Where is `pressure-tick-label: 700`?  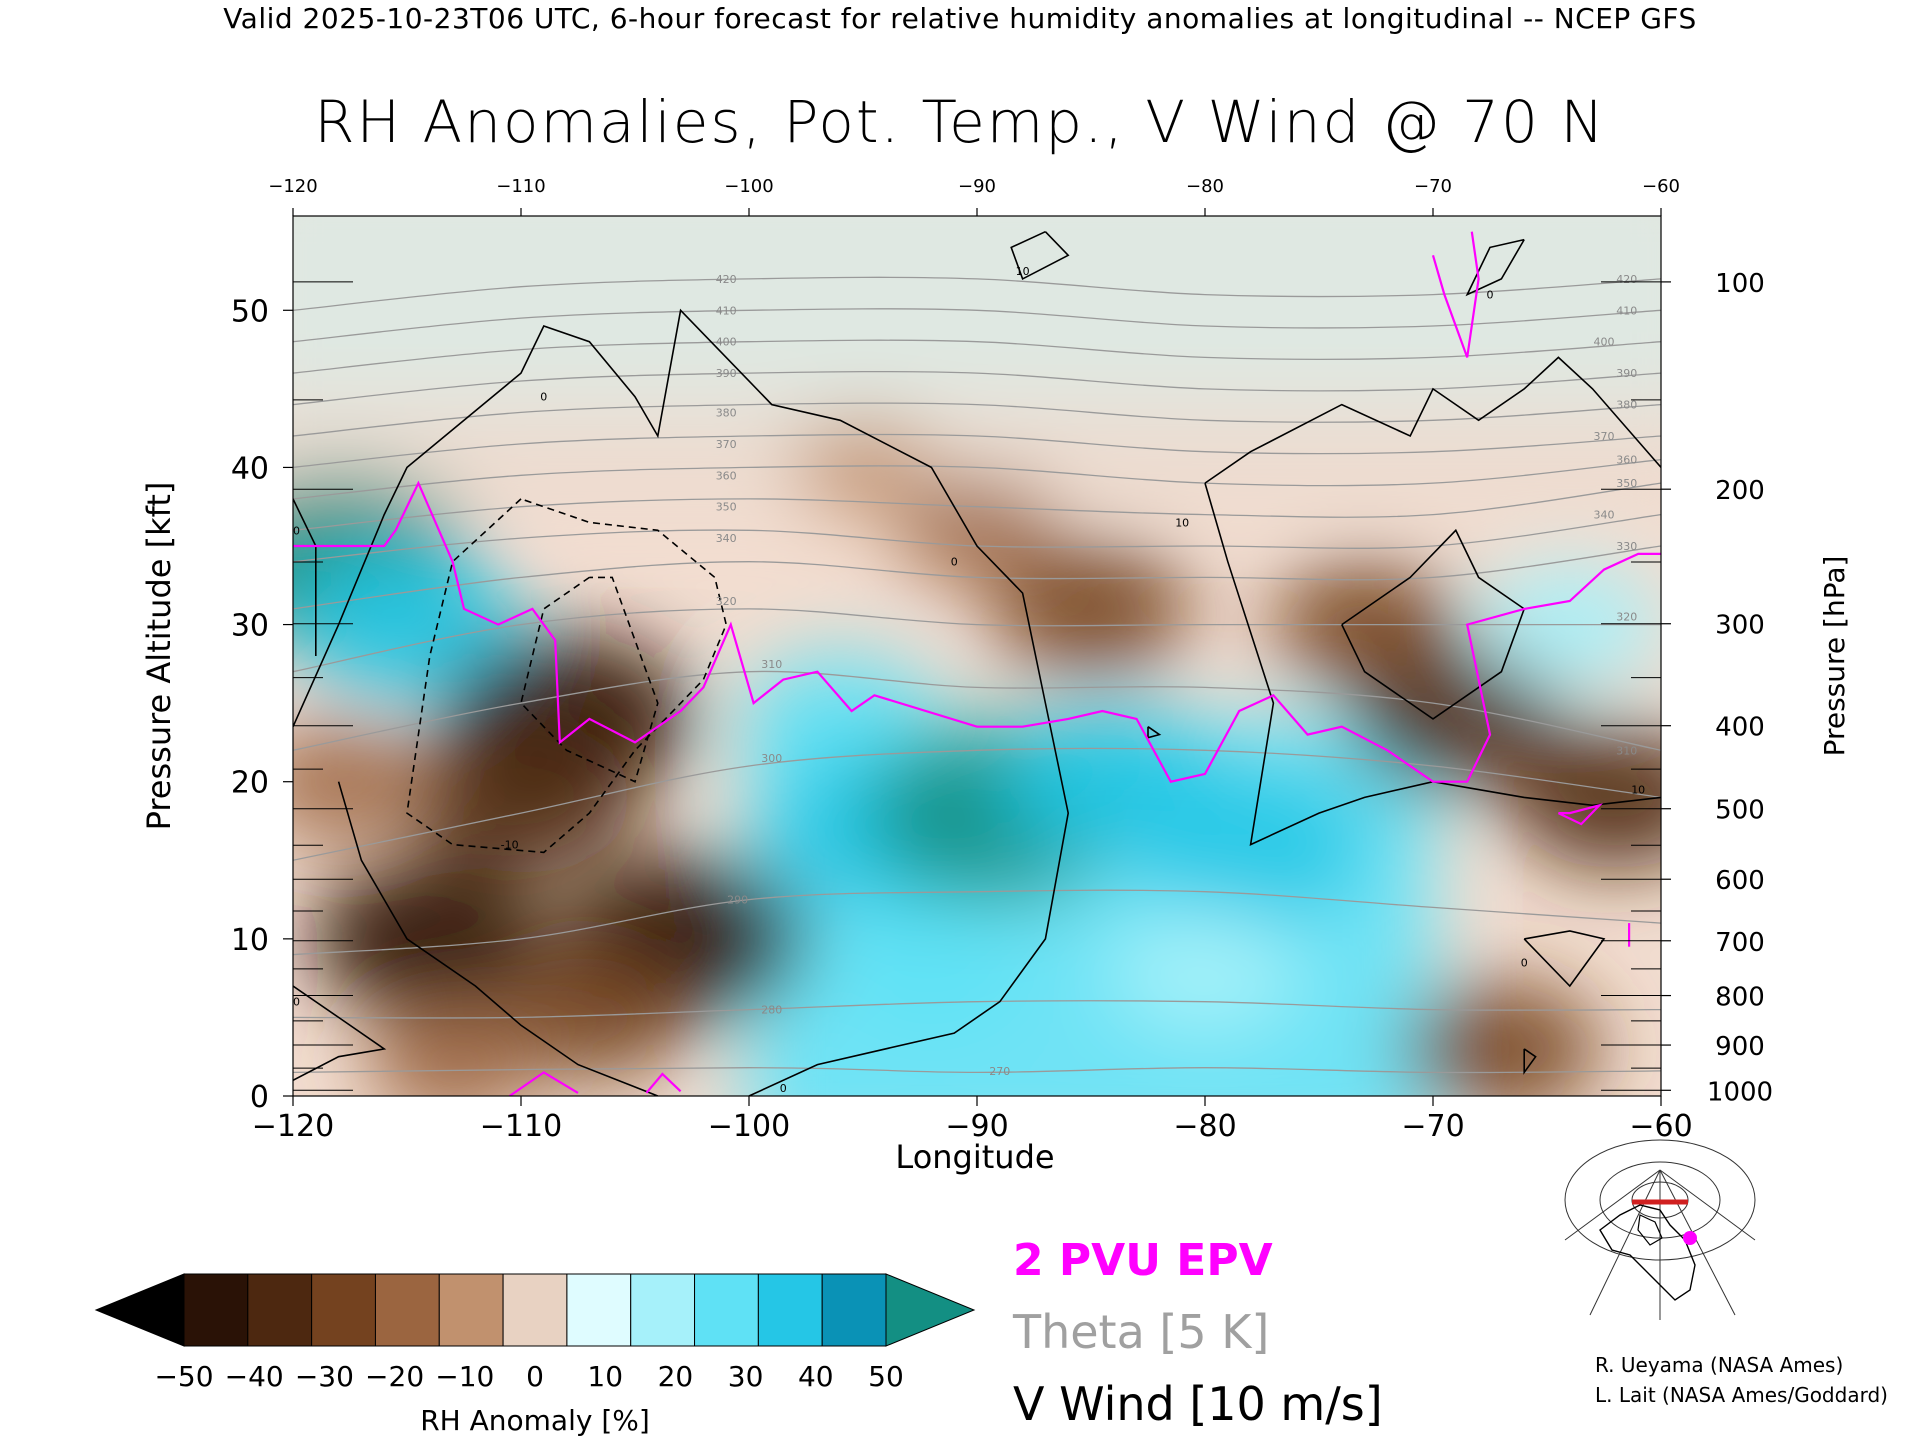
pressure-tick-label: 700 is located at coordinates (1740, 943).